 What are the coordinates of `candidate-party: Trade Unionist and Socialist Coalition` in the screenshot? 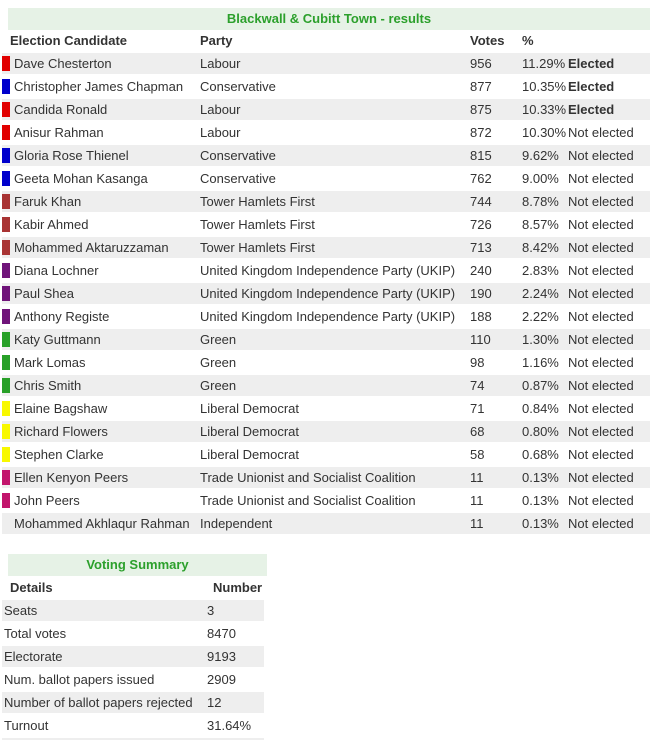 It's located at (308, 500).